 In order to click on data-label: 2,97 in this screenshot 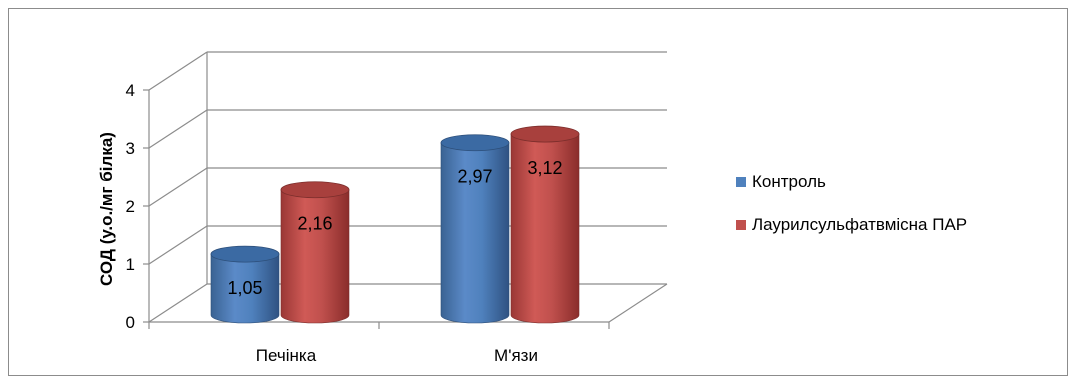, I will do `click(474, 177)`.